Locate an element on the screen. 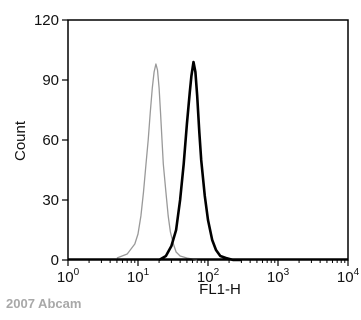 The height and width of the screenshot is (320, 361). x-tick-label: 10¹ is located at coordinates (138, 276).